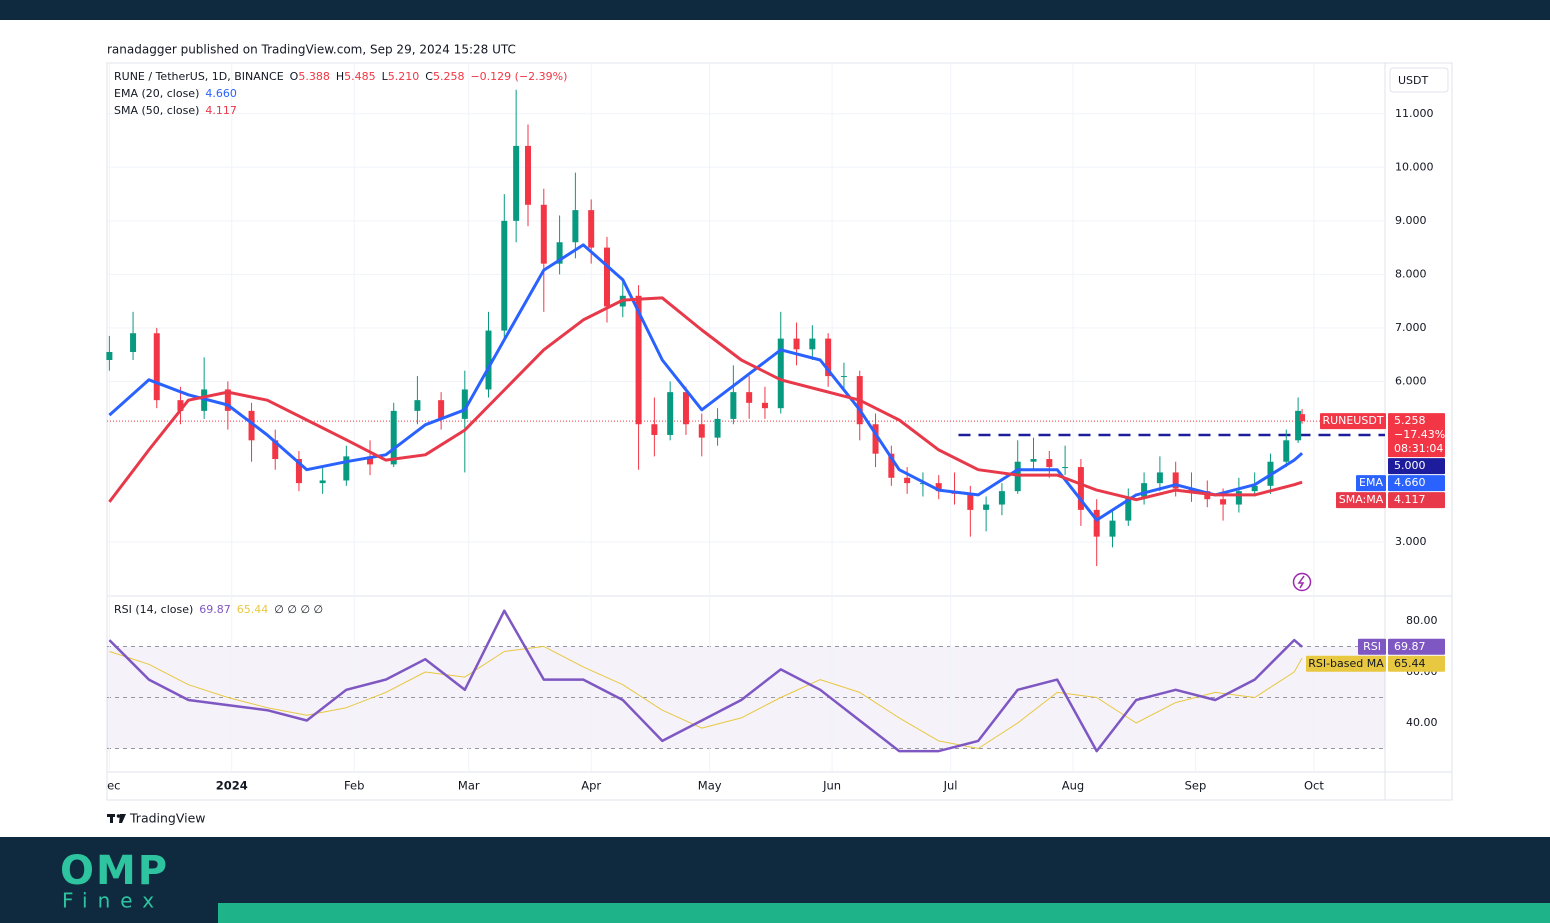  What do you see at coordinates (1414, 166) in the screenshot?
I see `y-tick-label: 10.000` at bounding box center [1414, 166].